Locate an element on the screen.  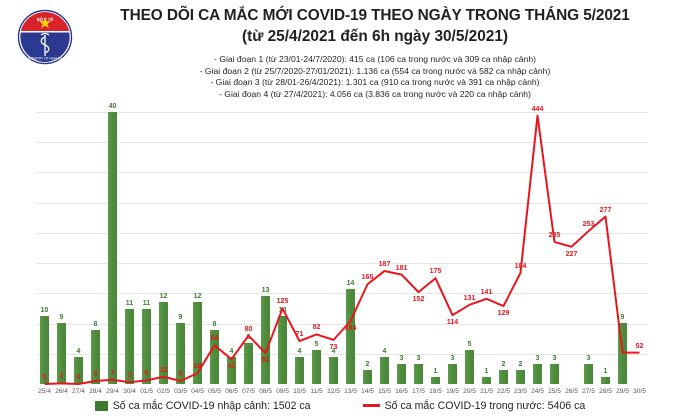
line-value-label: 3 is located at coordinates (129, 376).